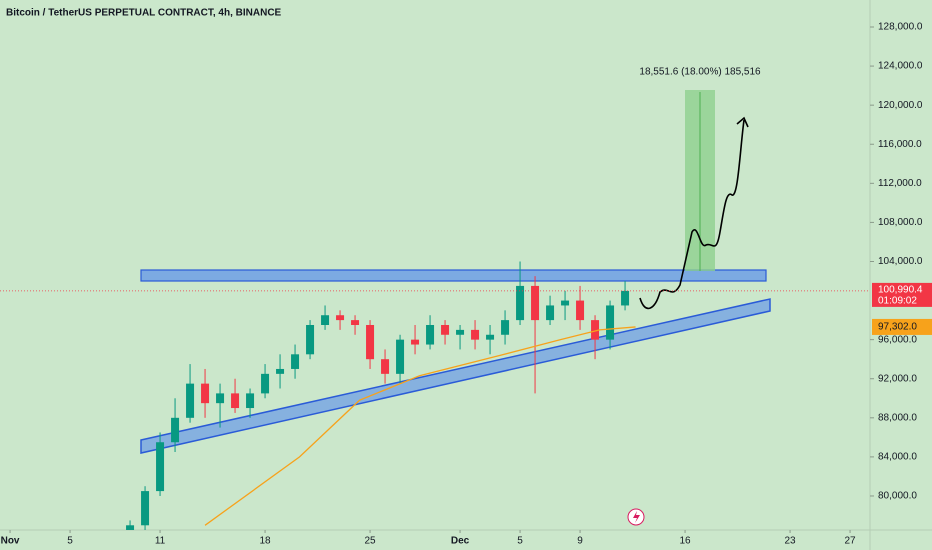 The height and width of the screenshot is (550, 932). I want to click on projection-arrowhead, so click(742, 122).